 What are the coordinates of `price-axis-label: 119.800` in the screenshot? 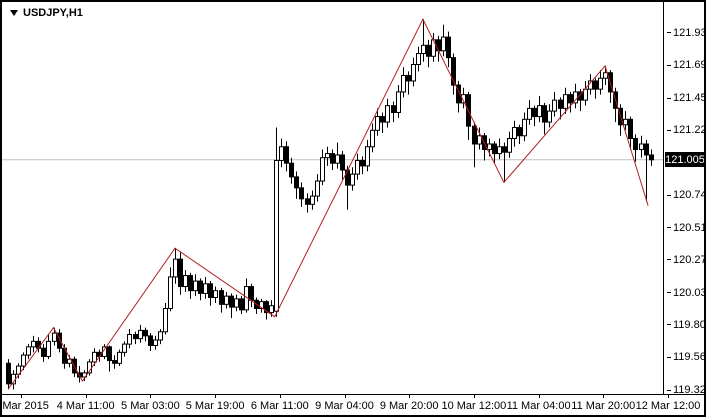 It's located at (685, 325).